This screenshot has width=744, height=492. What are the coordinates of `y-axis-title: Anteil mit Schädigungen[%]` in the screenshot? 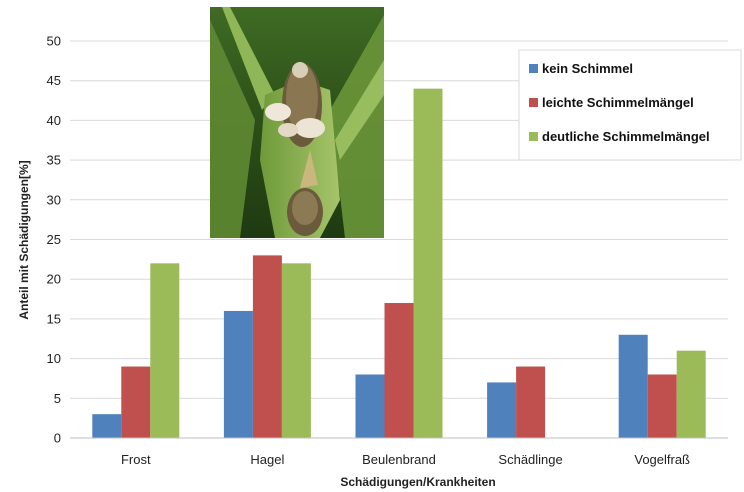 It's located at (24, 239).